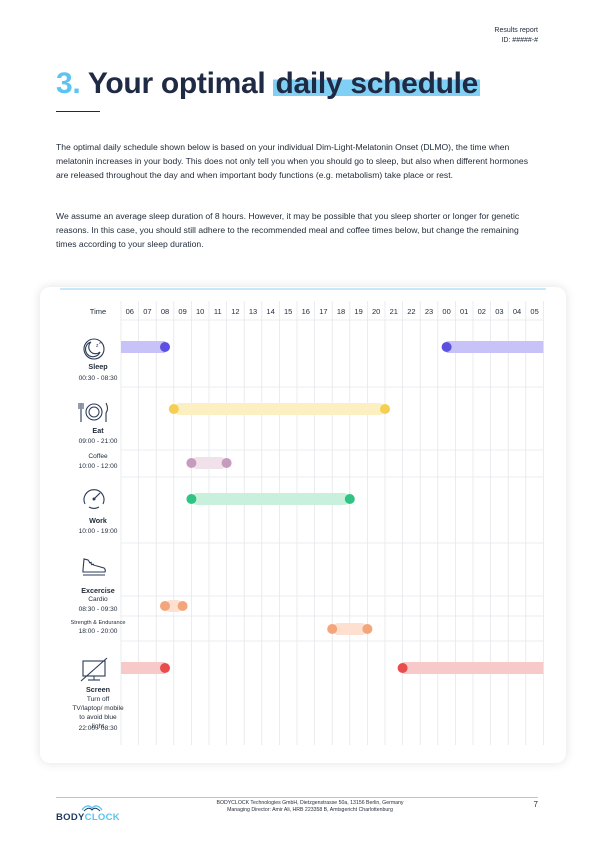  I want to click on row-name: Coffee, so click(98, 456).